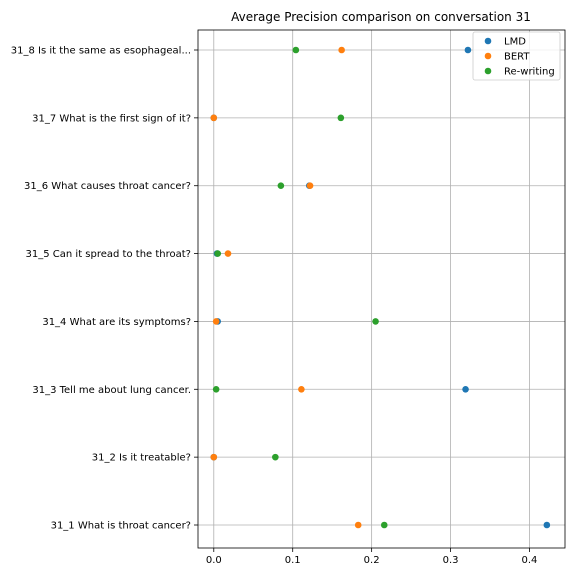  Describe the element at coordinates (515, 42) in the screenshot. I see `legend-label: LMD` at that location.